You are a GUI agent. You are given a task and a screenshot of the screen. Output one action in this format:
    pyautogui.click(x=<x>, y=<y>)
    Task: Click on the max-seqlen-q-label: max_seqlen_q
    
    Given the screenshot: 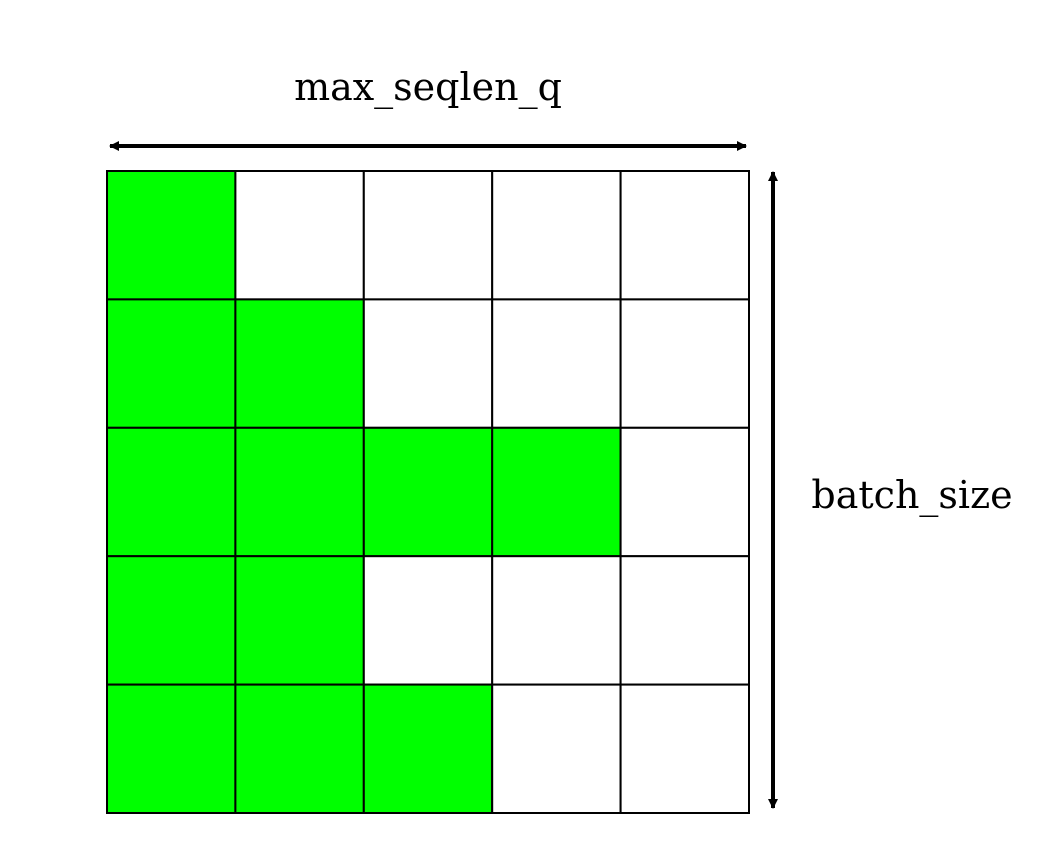 What is the action you would take?
    pyautogui.click(x=428, y=87)
    